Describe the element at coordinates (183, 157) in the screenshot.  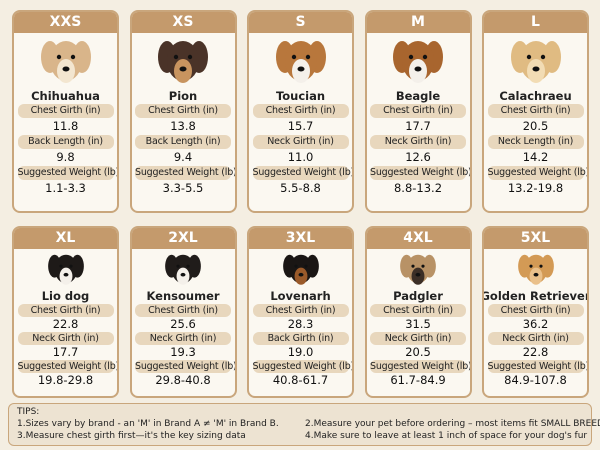
I see `measure-value: 9.4` at that location.